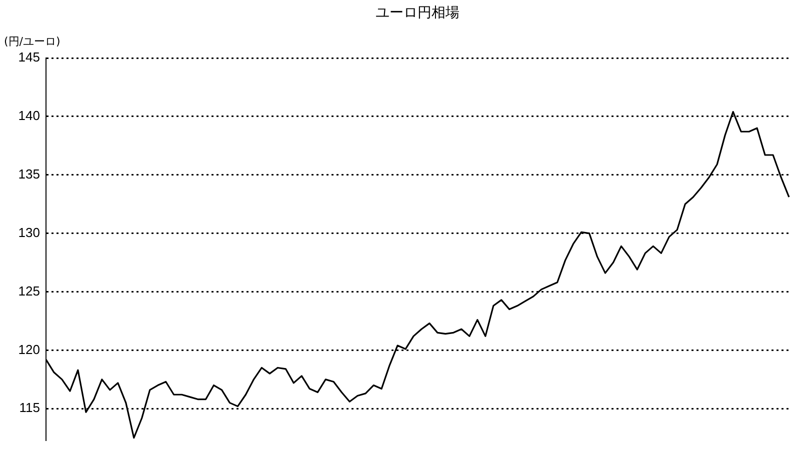  Describe the element at coordinates (418, 12) in the screenshot. I see `chart-title: ユーロ円相場` at that location.